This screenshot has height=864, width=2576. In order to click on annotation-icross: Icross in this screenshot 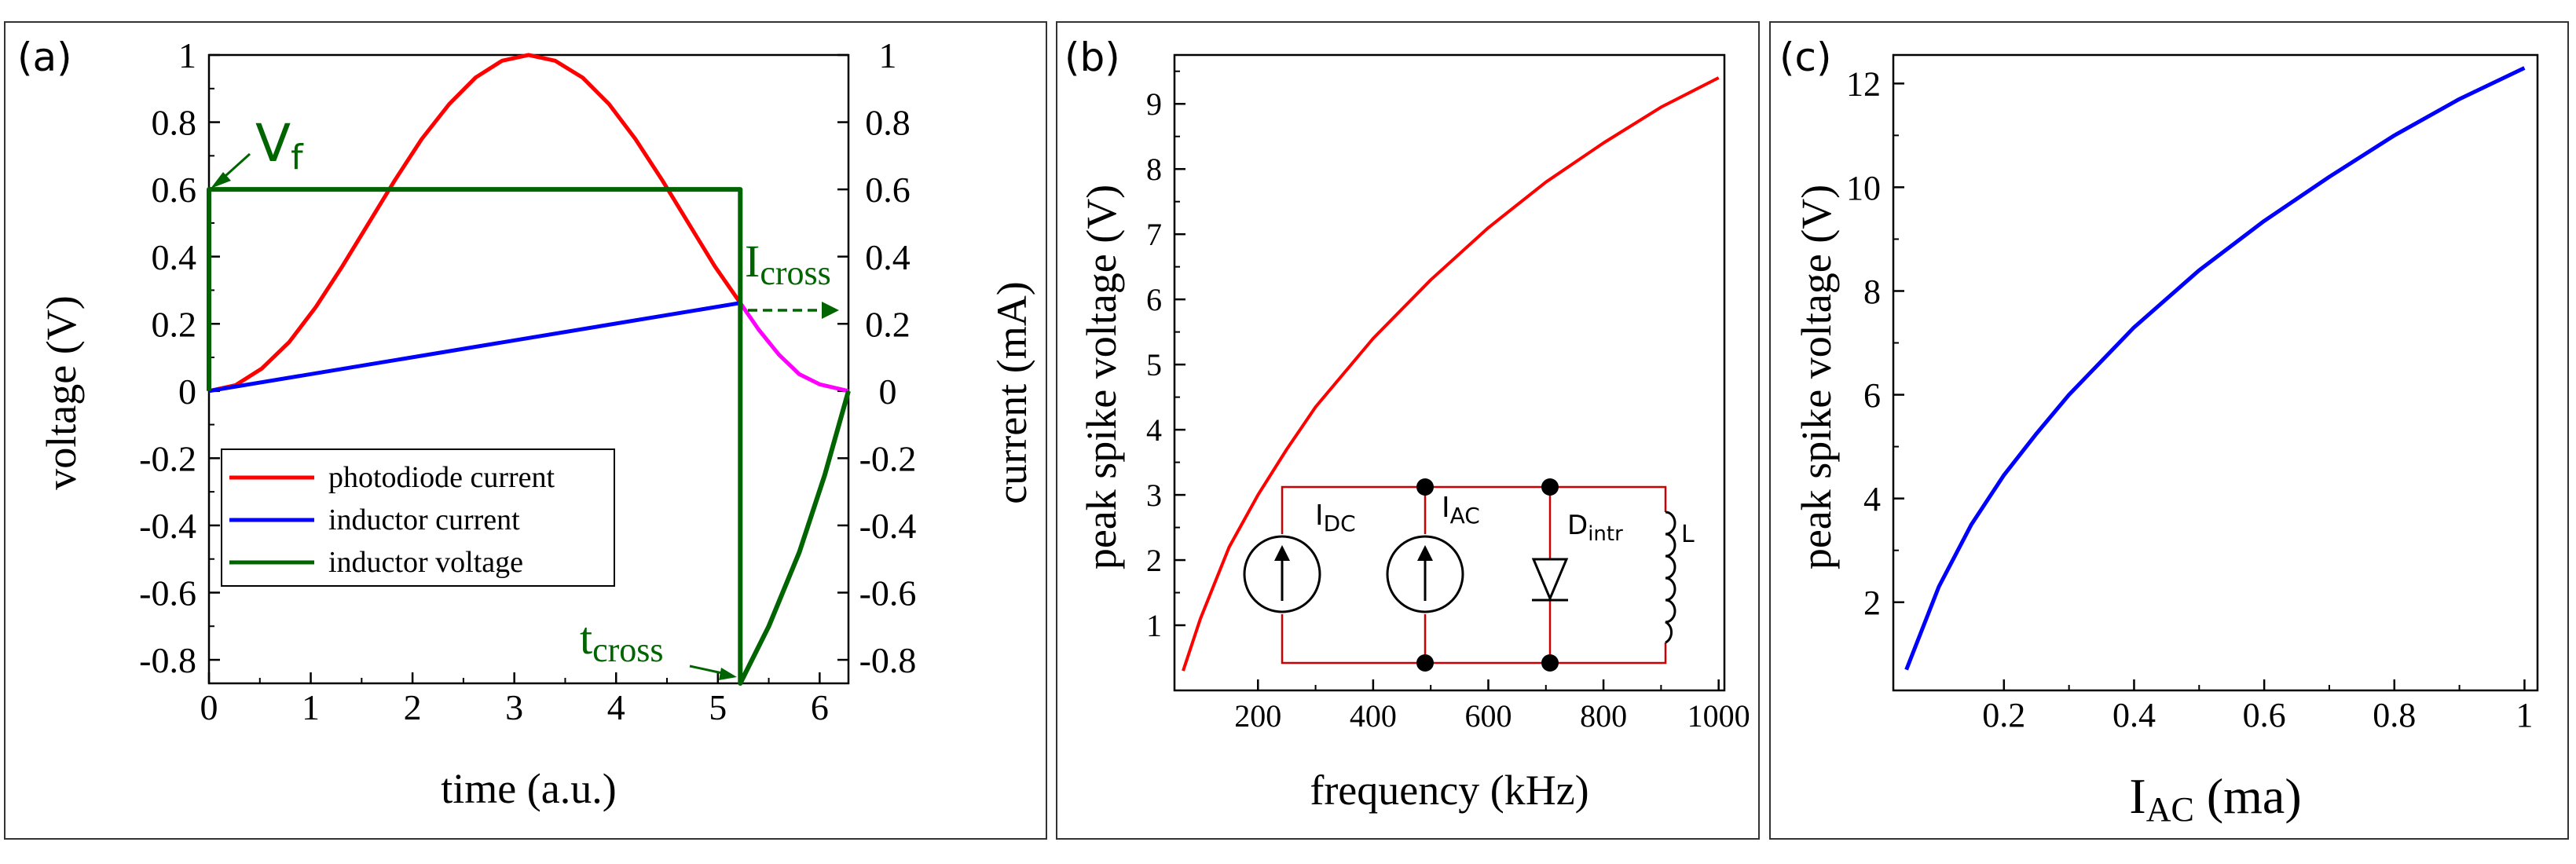, I will do `click(788, 264)`.